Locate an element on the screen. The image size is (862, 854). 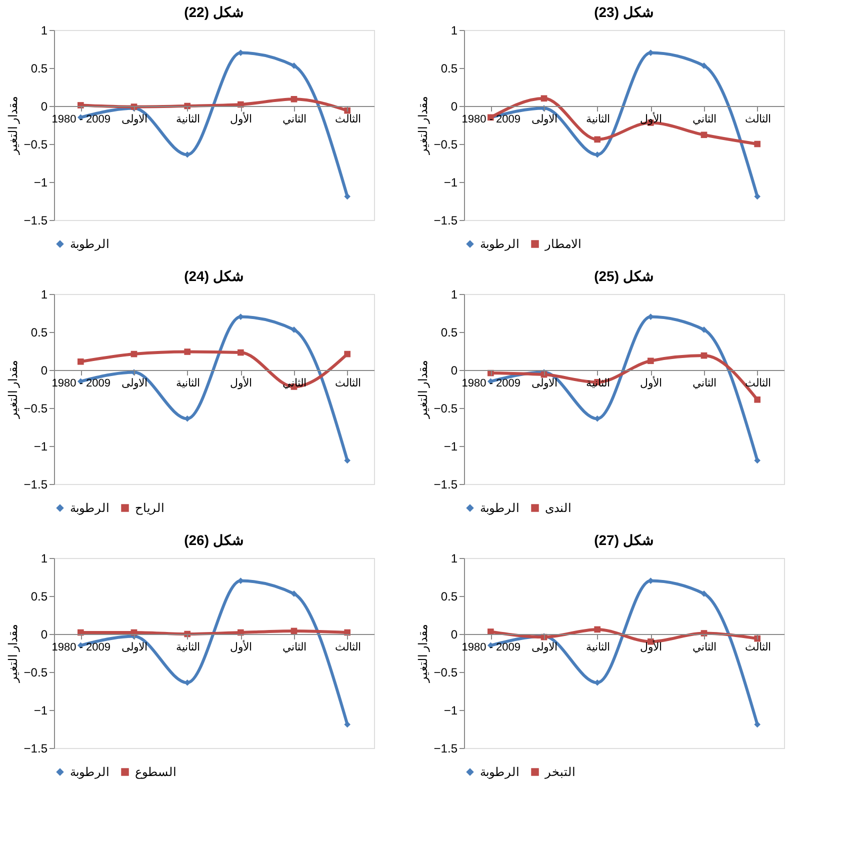
chart-title: شكل (23) is located at coordinates (624, 12).